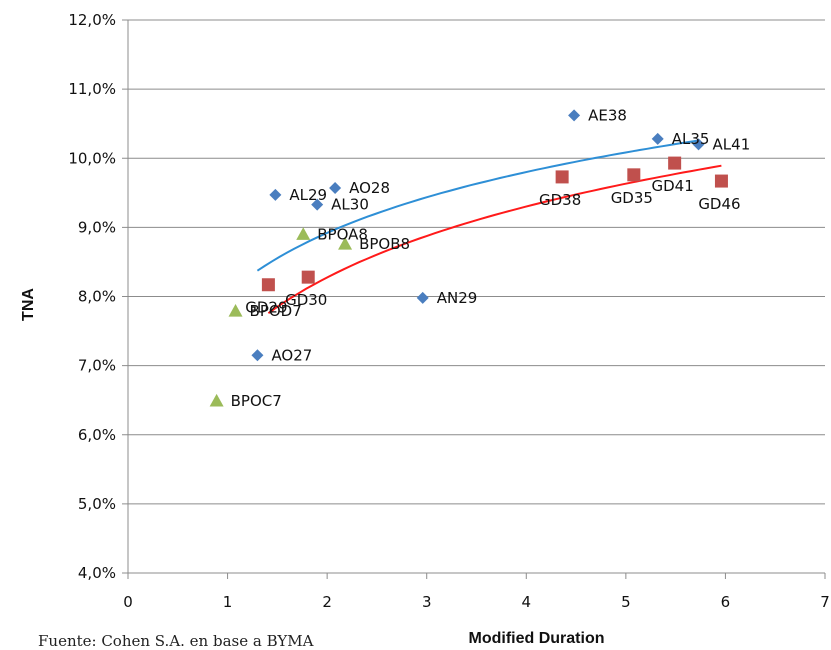 This screenshot has width=831, height=650. I want to click on data-point-an29, so click(422, 297).